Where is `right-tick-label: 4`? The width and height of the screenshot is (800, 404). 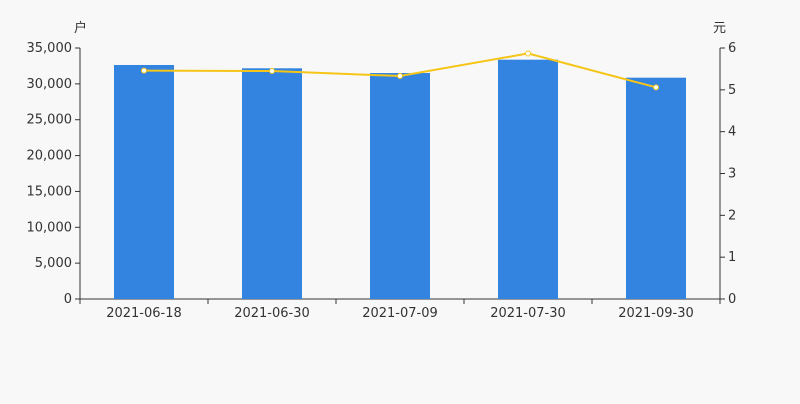 right-tick-label: 4 is located at coordinates (732, 132).